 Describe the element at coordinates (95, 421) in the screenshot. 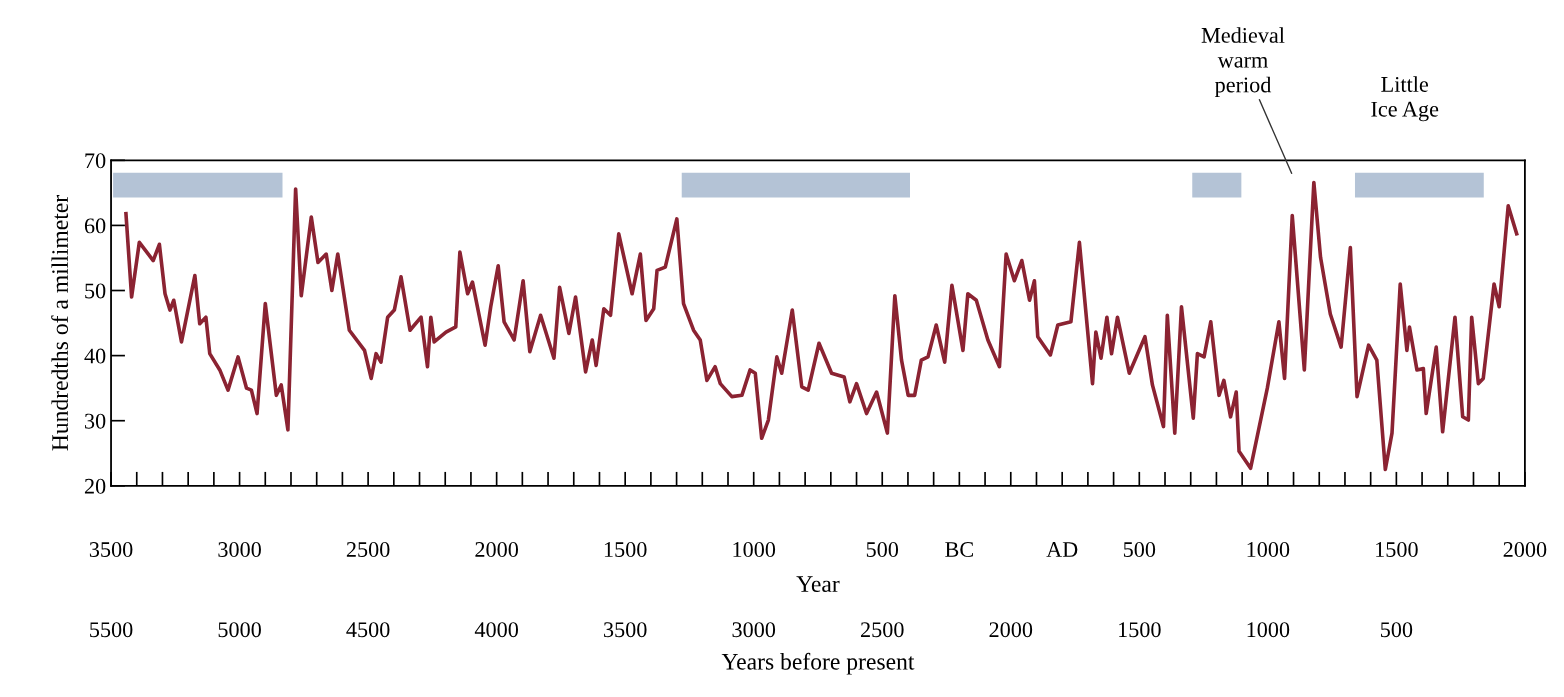

I see `y-tick-label: 30` at that location.